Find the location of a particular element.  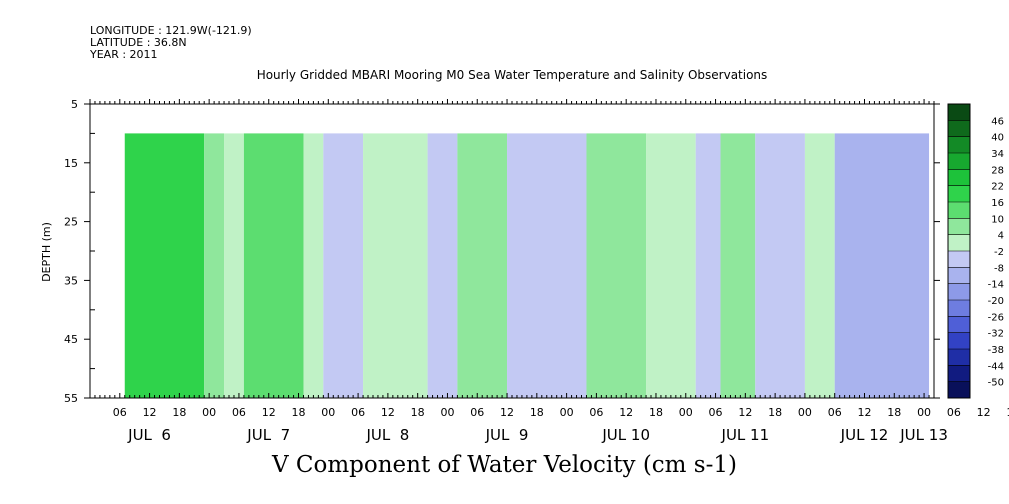

year-label: YEAR : 2011 is located at coordinates (124, 54).